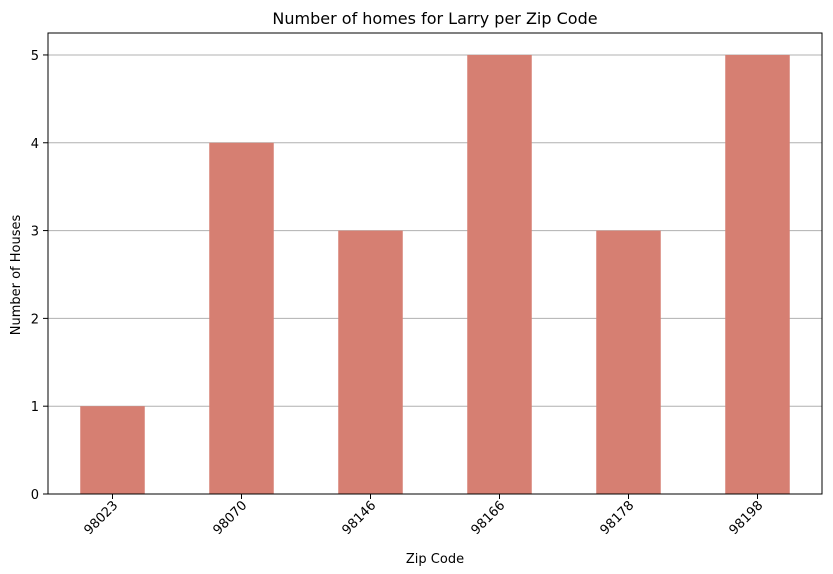 Image resolution: width=833 pixels, height=574 pixels. What do you see at coordinates (35, 232) in the screenshot?
I see `y-tick-label: 3` at bounding box center [35, 232].